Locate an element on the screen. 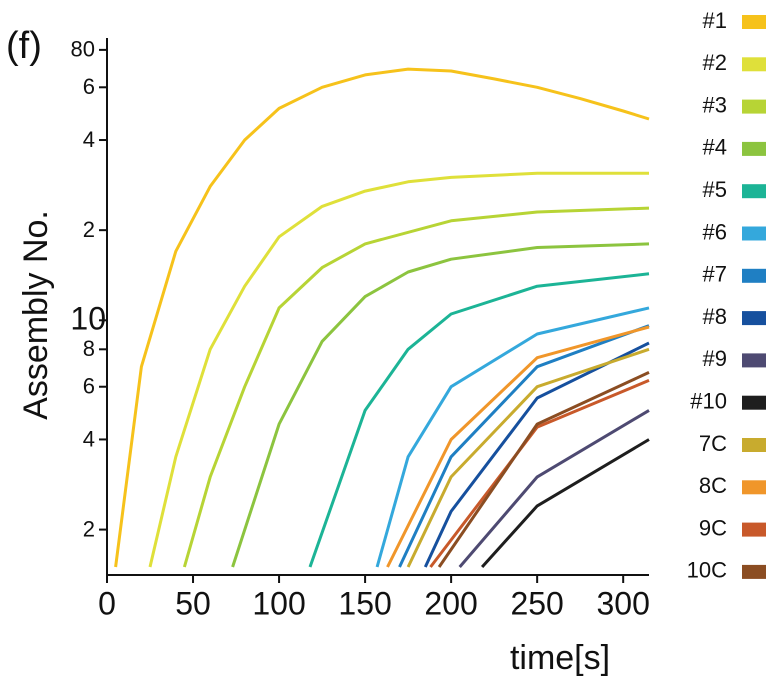 This screenshot has width=769, height=682. y-tick-label: 10 is located at coordinates (88, 319).